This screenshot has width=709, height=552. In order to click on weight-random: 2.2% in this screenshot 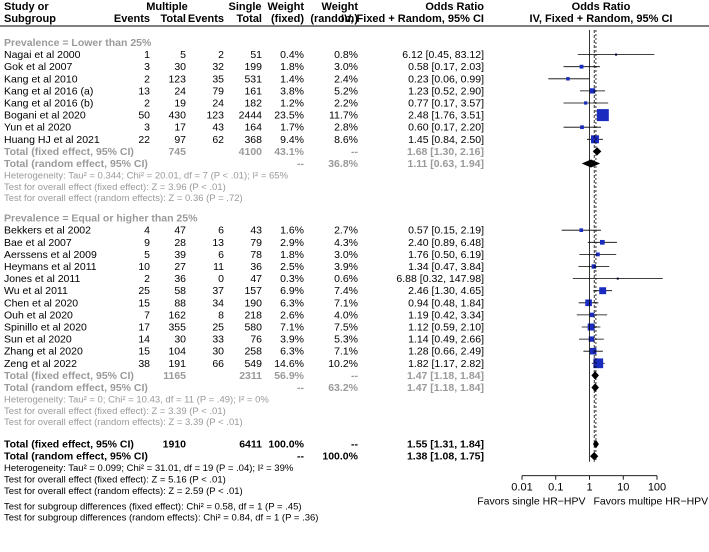, I will do `click(346, 104)`.